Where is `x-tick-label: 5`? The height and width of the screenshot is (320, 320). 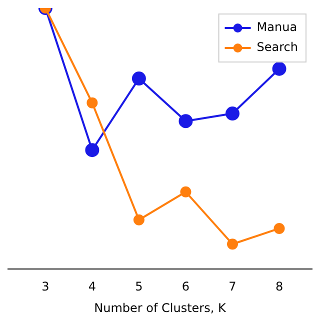
x-tick-label: 5 is located at coordinates (139, 287).